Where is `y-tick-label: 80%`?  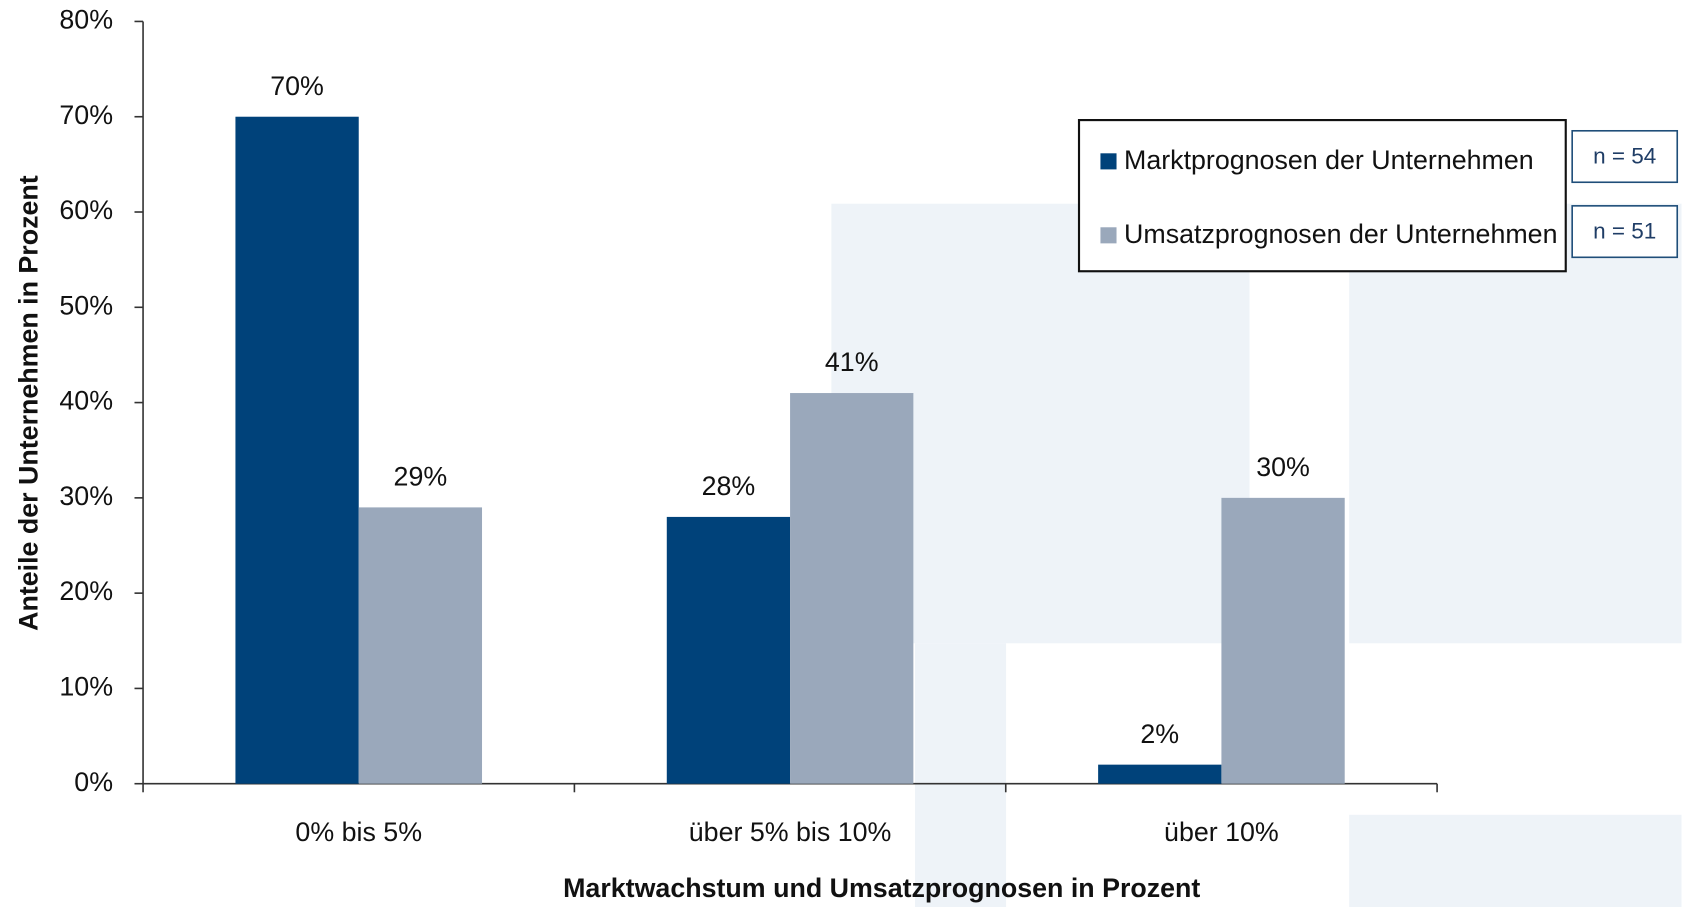 y-tick-label: 80% is located at coordinates (86, 20).